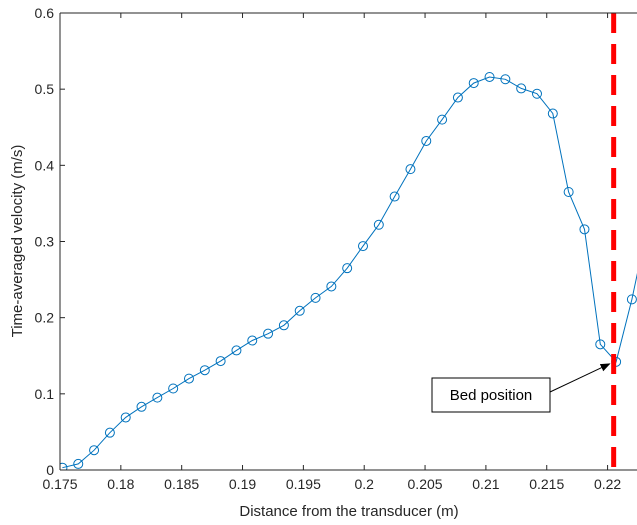  I want to click on x-tick-label: 0.205, so click(425, 484).